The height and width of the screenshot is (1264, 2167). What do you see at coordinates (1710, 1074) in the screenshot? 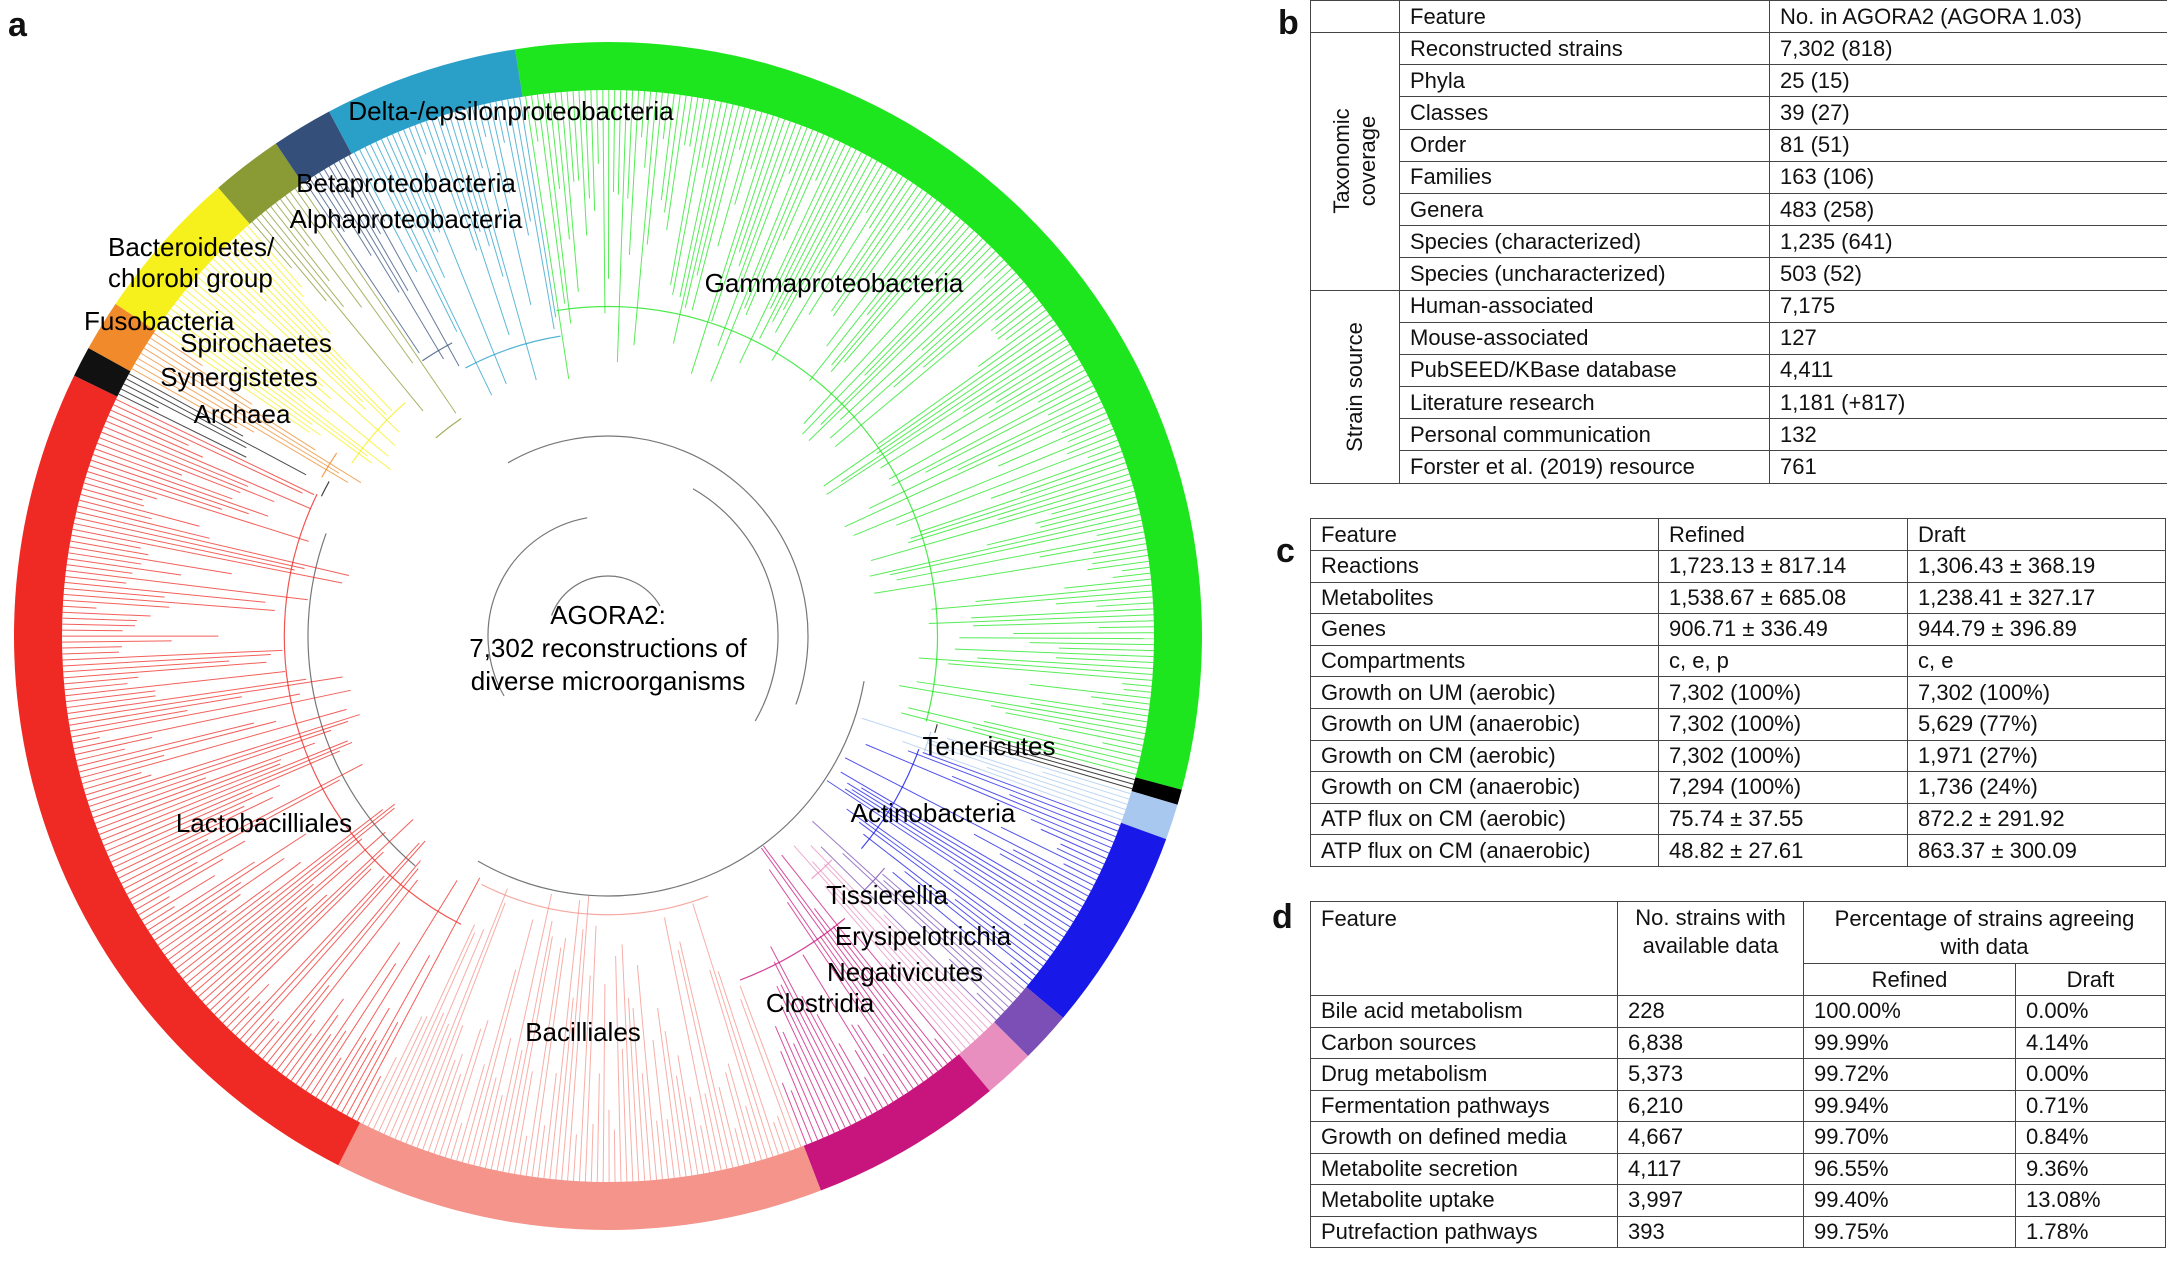
I see `table-cell: 5,373` at bounding box center [1710, 1074].